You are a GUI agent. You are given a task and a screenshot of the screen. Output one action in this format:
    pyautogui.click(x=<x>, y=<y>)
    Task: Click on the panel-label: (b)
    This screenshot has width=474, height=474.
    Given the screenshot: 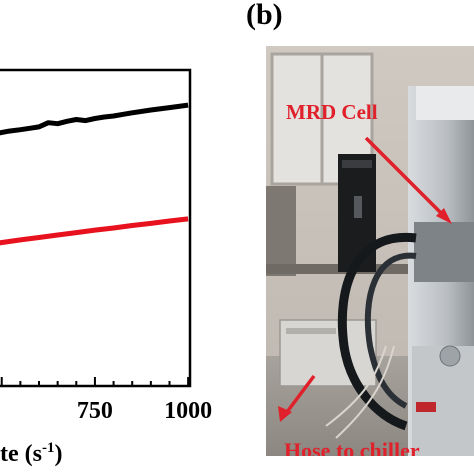 What is the action you would take?
    pyautogui.click(x=264, y=15)
    